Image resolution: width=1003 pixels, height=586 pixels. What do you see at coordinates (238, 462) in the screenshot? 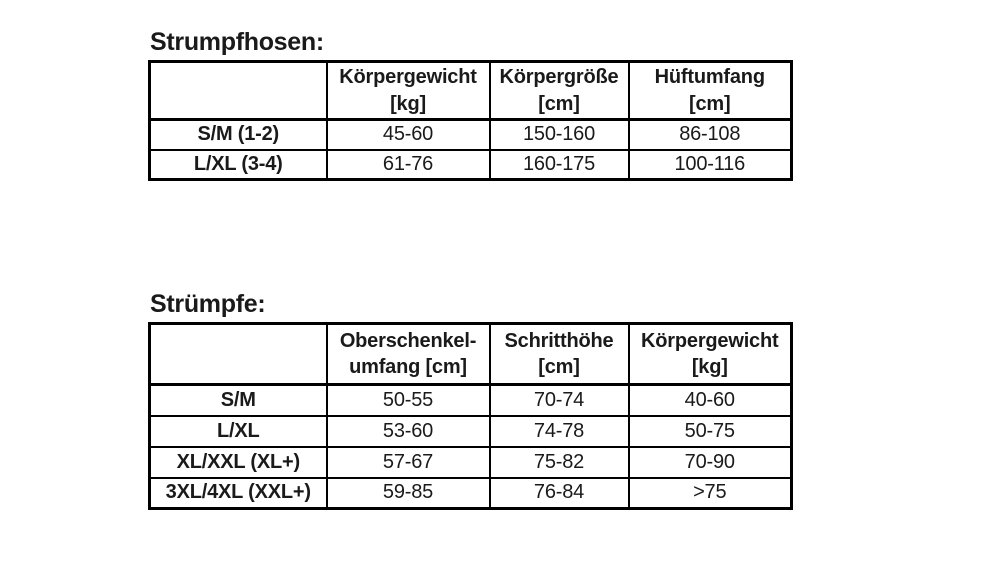
I see `row-label-cell: XL/XXL (XL+)` at bounding box center [238, 462].